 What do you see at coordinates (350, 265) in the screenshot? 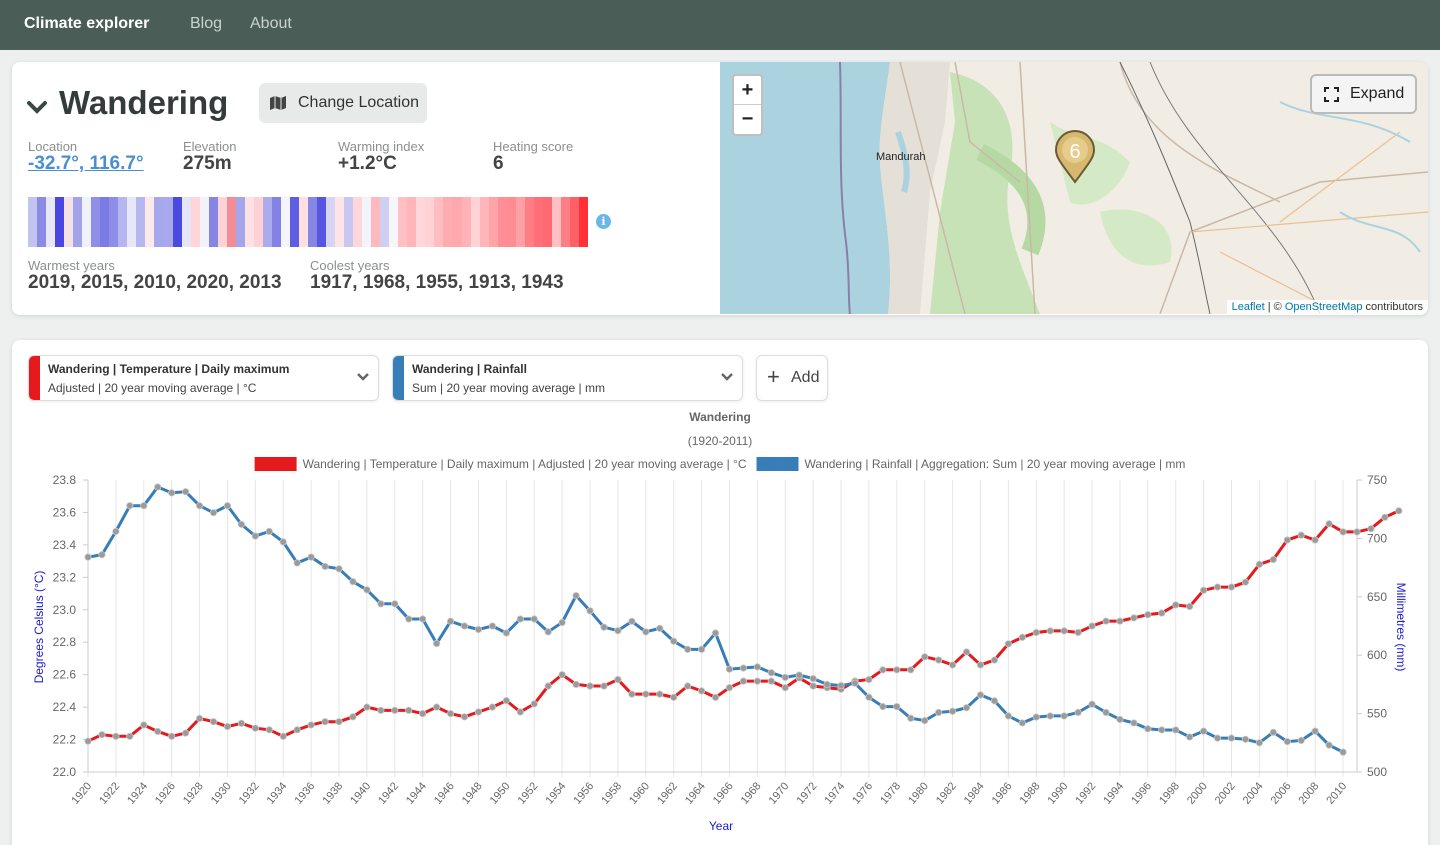
I see `coolest-years-label: Coolest years` at bounding box center [350, 265].